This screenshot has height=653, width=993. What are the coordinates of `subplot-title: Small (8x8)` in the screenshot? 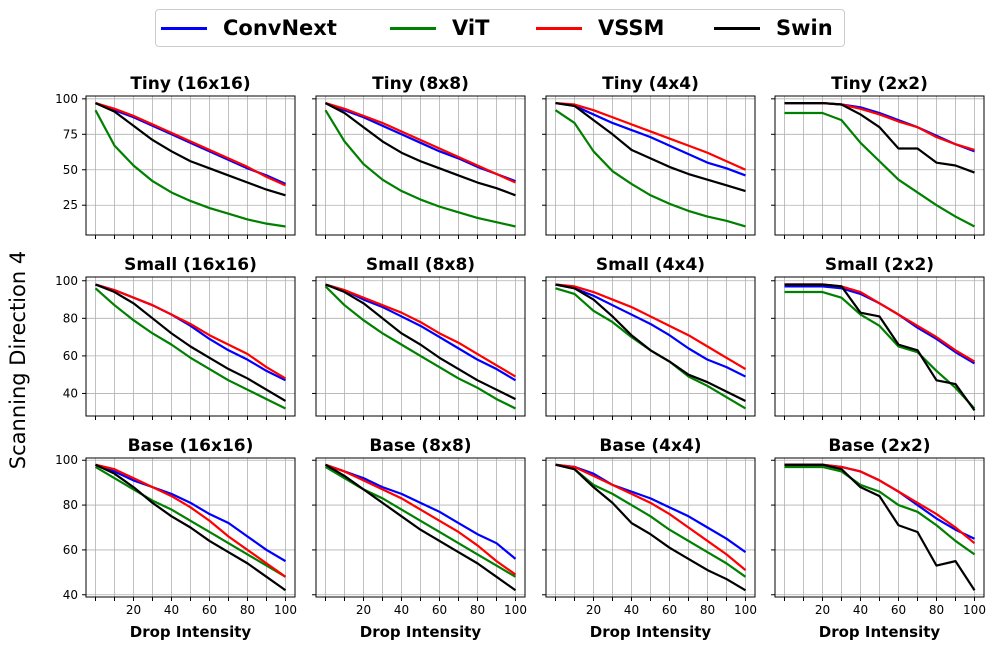 It's located at (420, 265).